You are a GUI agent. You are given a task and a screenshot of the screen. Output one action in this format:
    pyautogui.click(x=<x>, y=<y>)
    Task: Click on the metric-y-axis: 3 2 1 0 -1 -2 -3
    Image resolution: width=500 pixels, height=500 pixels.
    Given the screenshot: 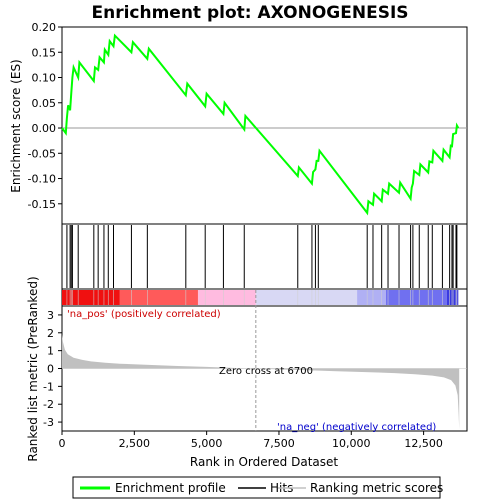 What is the action you would take?
    pyautogui.click(x=52, y=369)
    